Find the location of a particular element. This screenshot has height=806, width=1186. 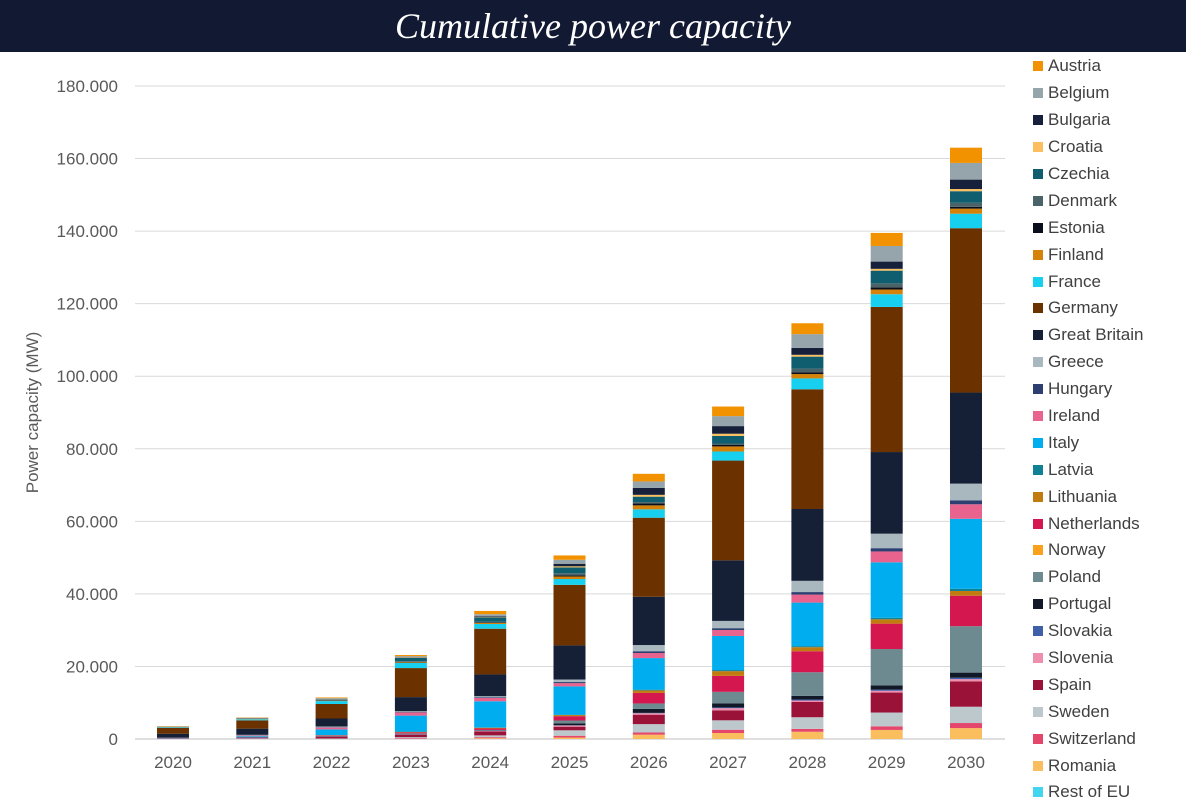

bar-segment-hungary-2025 is located at coordinates (570, 682).